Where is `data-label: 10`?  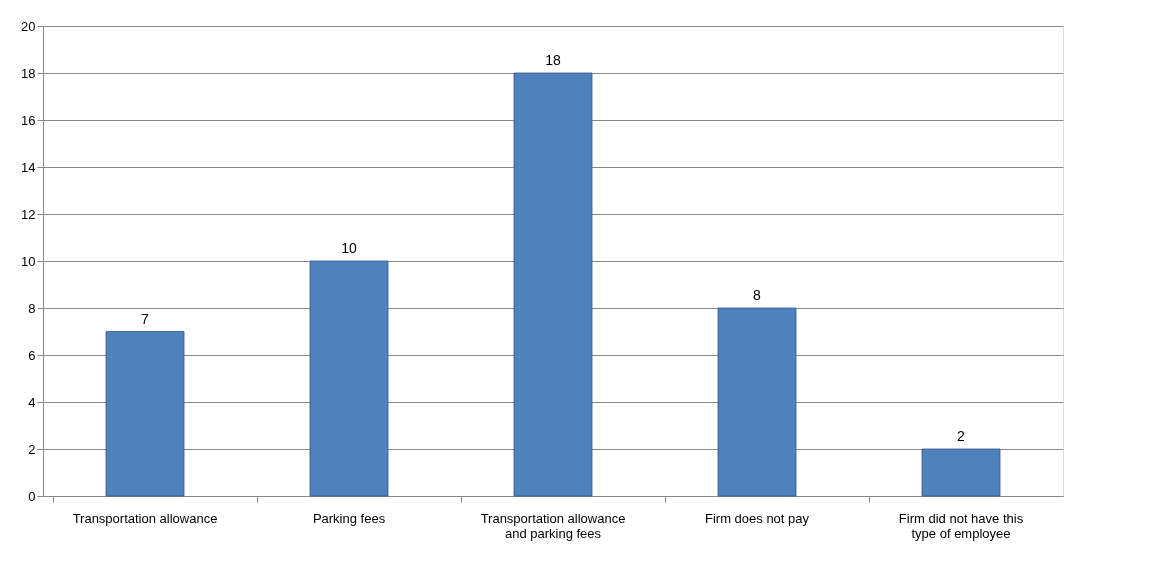
data-label: 10 is located at coordinates (349, 248).